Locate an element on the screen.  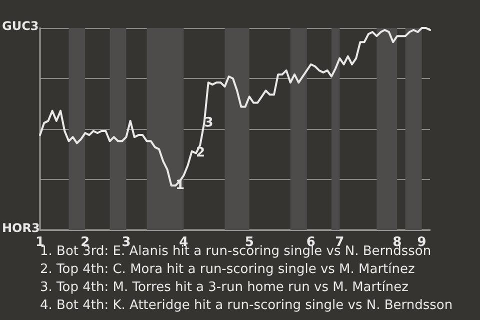
annotation: 3 is located at coordinates (209, 122).